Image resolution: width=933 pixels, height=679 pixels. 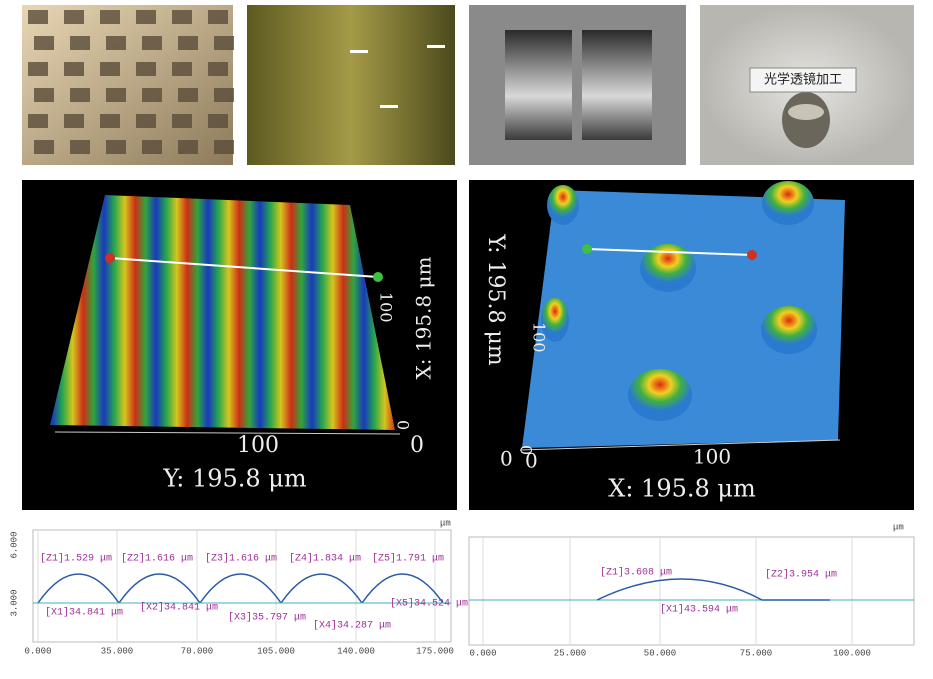 I want to click on x-tick-label: 140.000, so click(x=356, y=651).